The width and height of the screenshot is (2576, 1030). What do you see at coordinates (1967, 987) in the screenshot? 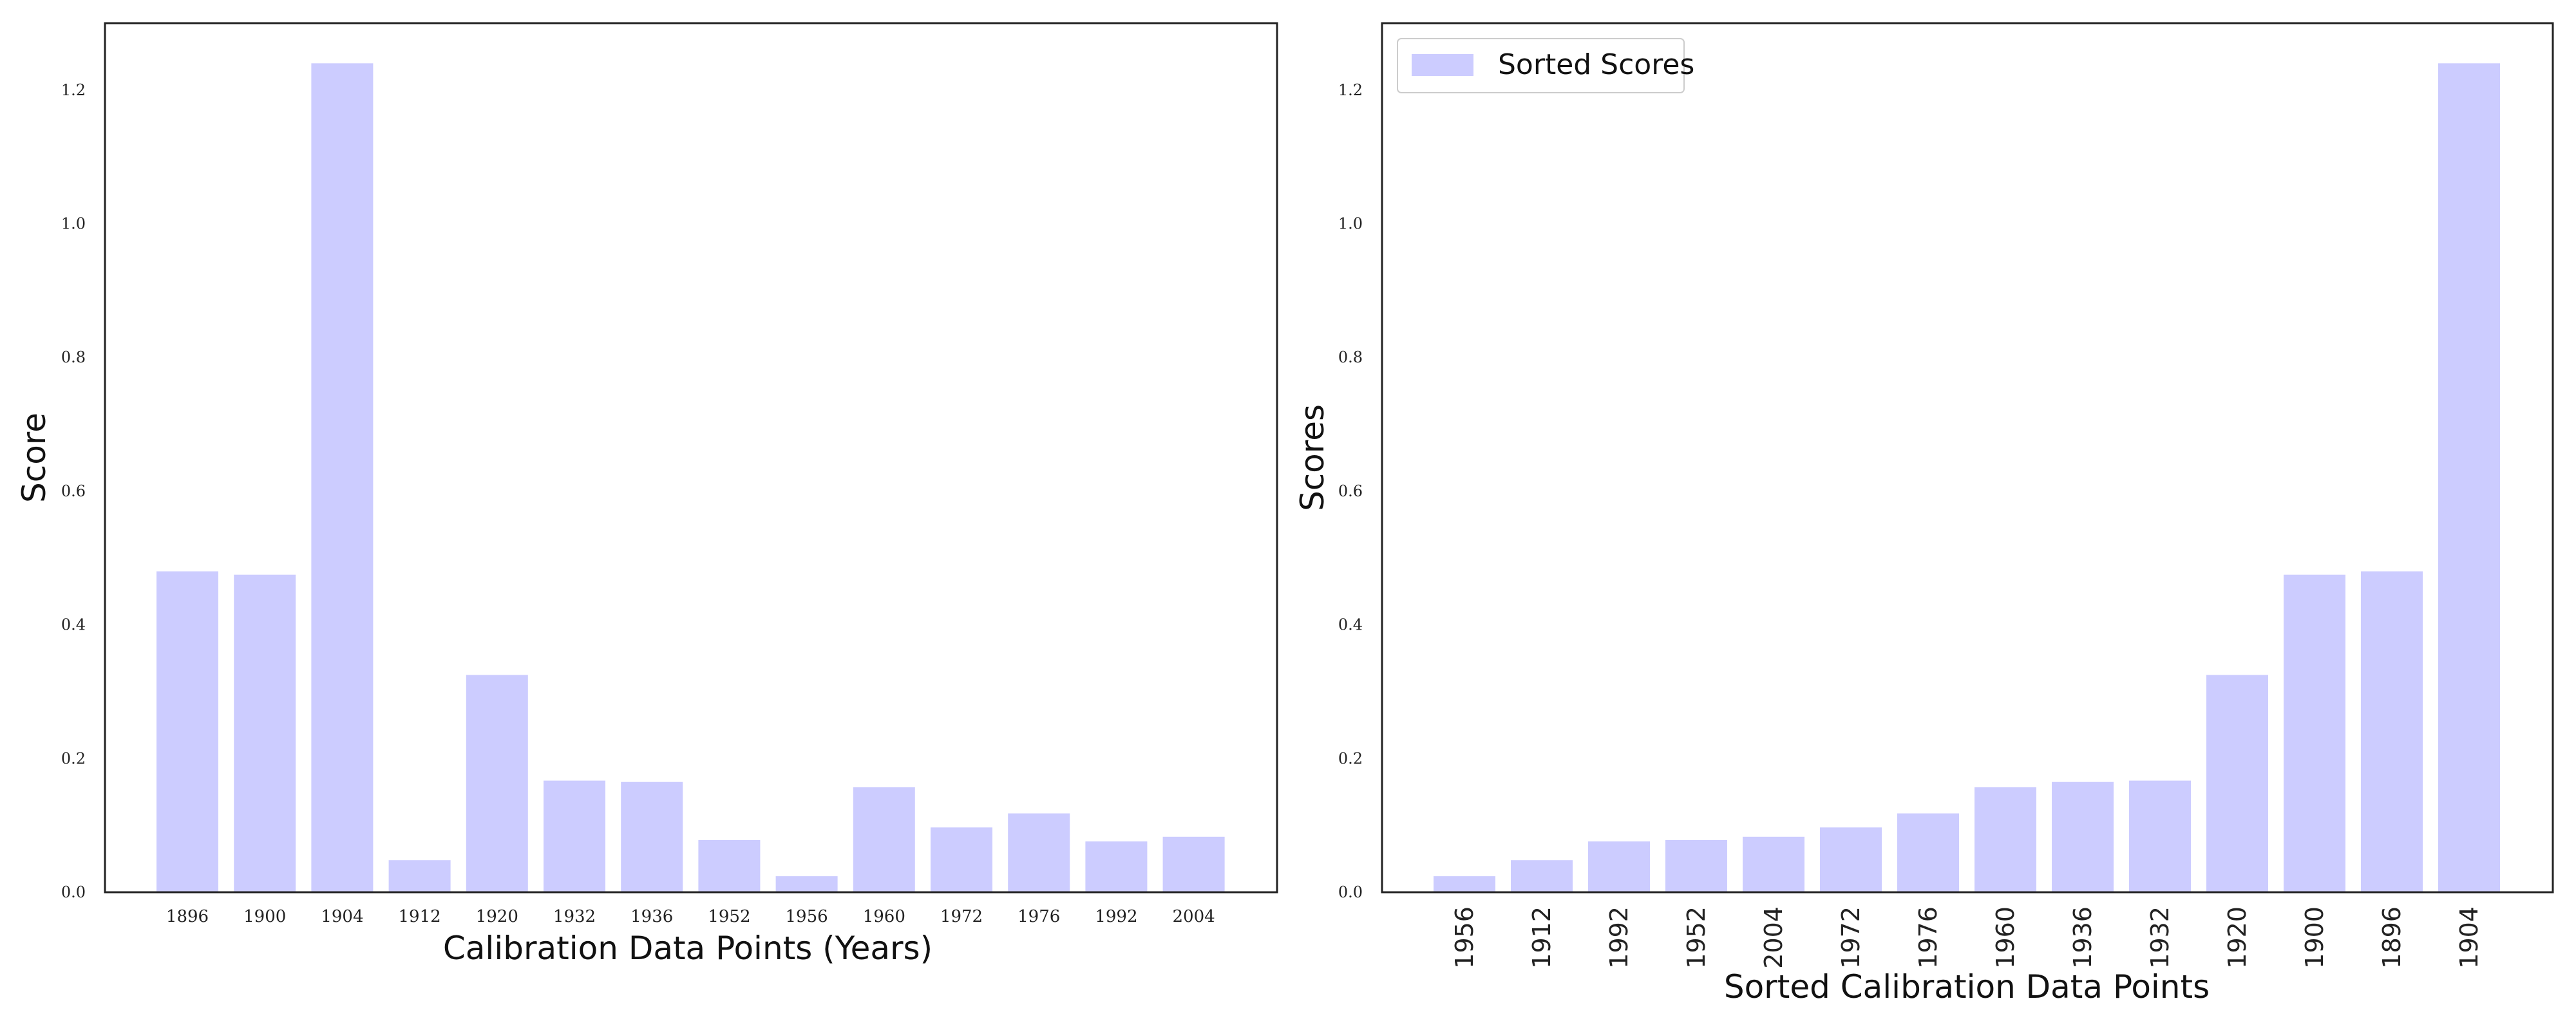
I see `right-x-axis-label: Sorted Calibration Data Points` at bounding box center [1967, 987].